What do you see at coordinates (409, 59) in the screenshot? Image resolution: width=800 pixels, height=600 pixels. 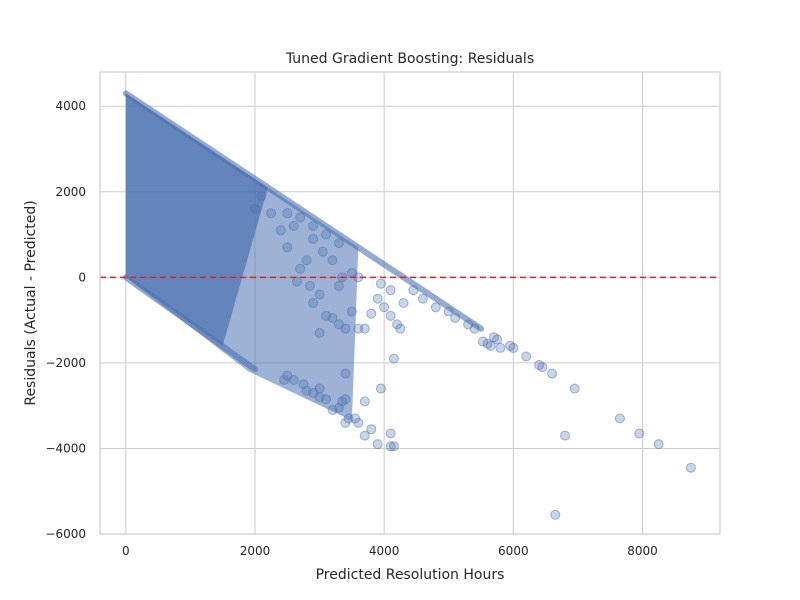 I see `chart-title: Tuned Gradient Boosting: Residuals` at bounding box center [409, 59].